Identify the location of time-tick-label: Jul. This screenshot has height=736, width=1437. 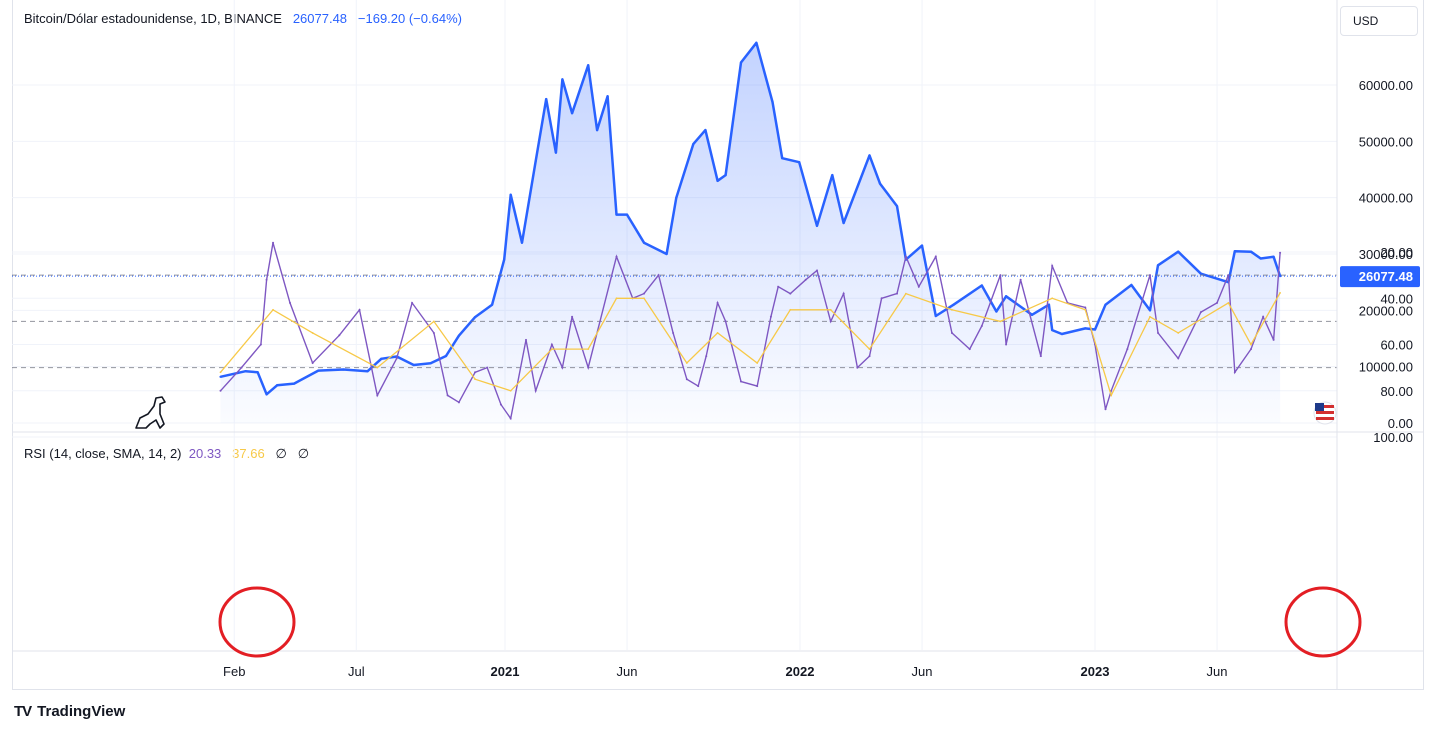
(356, 671).